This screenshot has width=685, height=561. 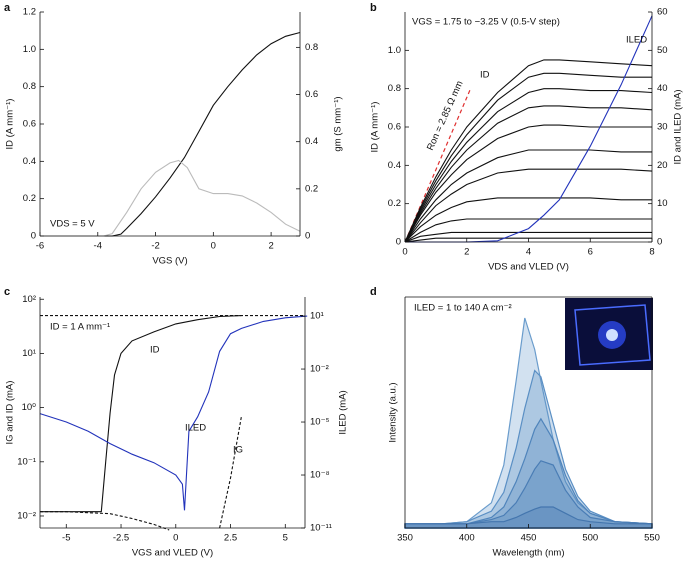 I want to click on x-tick-label: -5, so click(x=66, y=538).